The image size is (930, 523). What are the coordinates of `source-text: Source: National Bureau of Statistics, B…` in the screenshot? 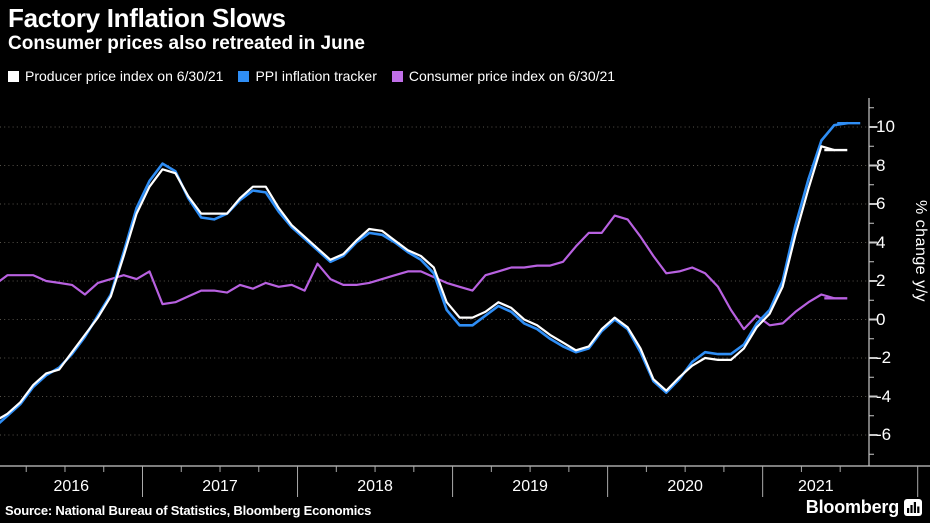 It's located at (188, 510).